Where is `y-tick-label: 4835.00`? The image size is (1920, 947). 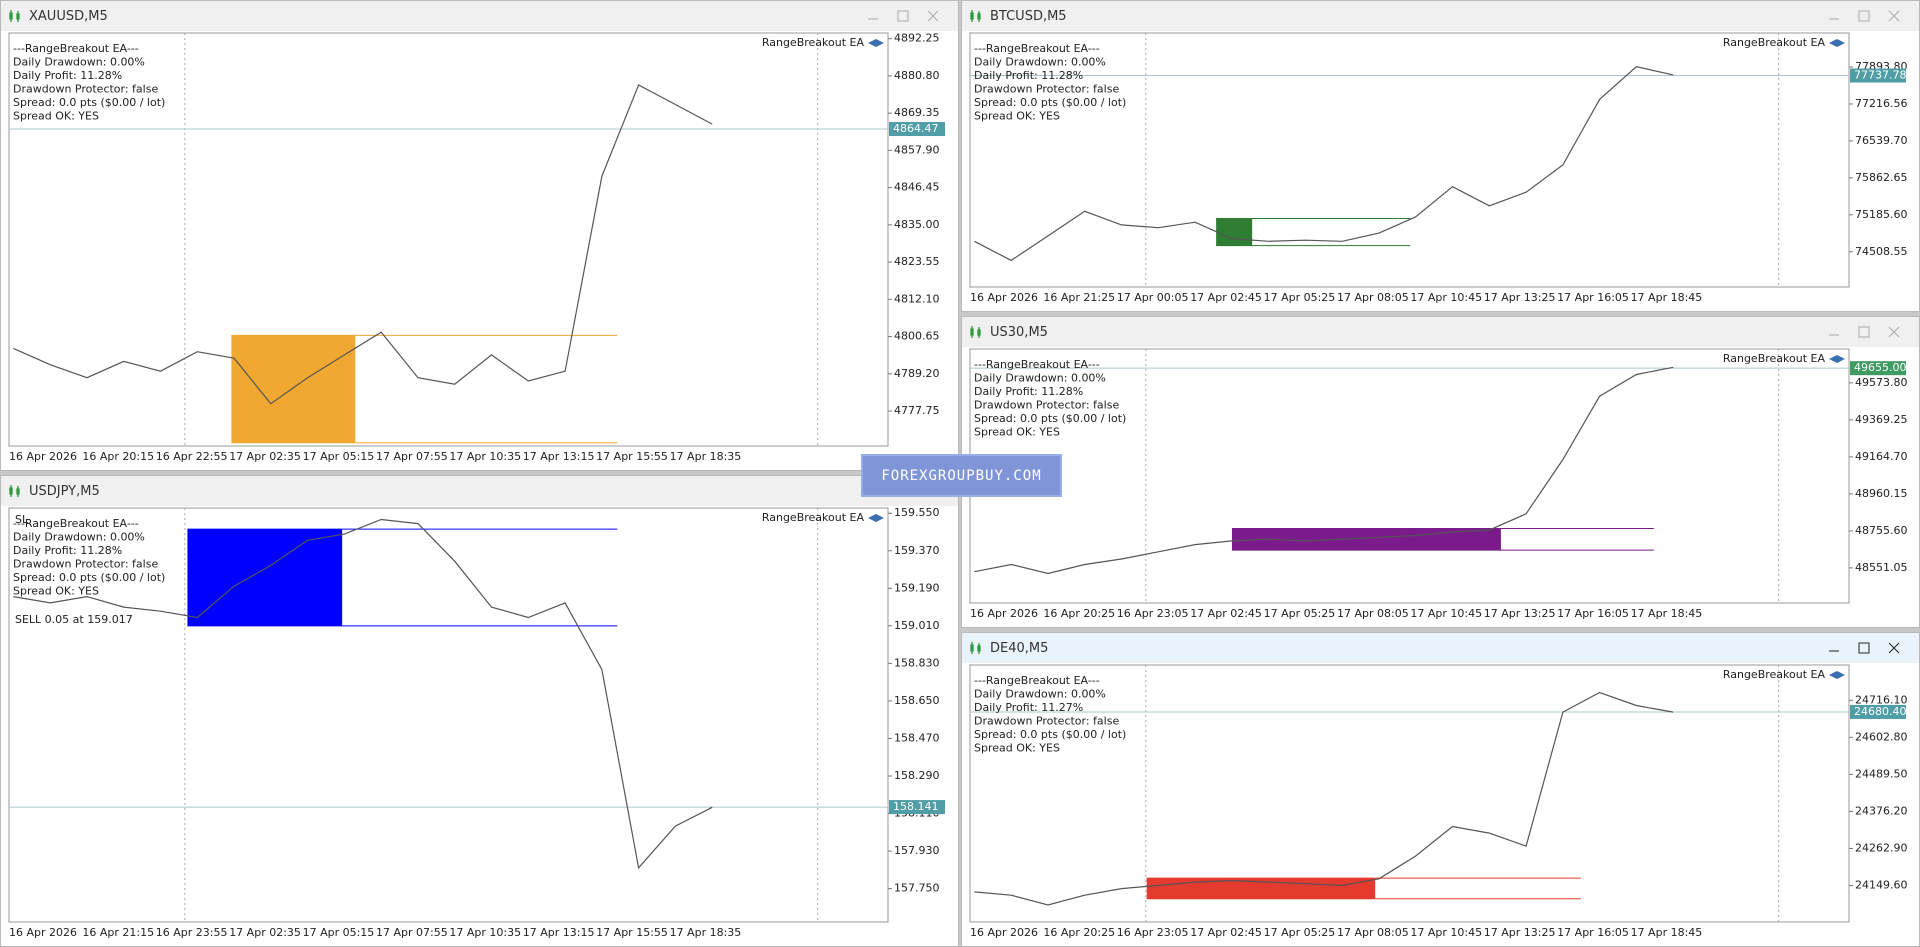 y-tick-label: 4835.00 is located at coordinates (917, 224).